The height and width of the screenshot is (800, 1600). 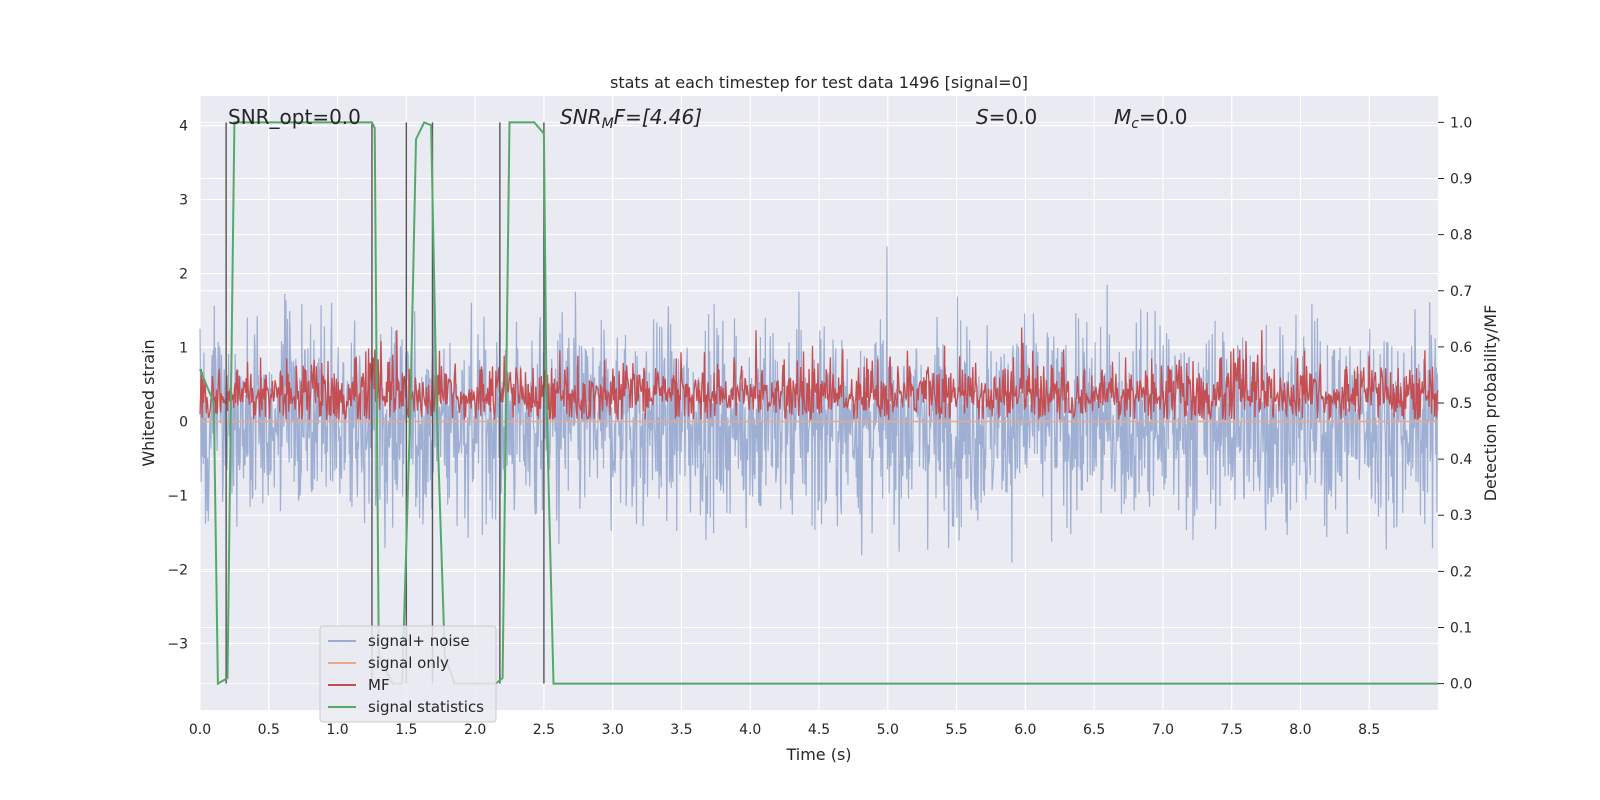 What do you see at coordinates (1151, 118) in the screenshot?
I see `annotation-mc: Mc=0.0` at bounding box center [1151, 118].